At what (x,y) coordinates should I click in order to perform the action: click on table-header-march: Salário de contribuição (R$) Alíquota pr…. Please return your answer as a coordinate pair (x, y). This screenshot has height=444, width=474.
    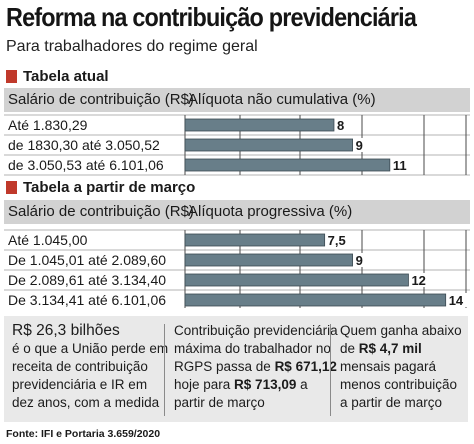
    Looking at the image, I should click on (237, 212).